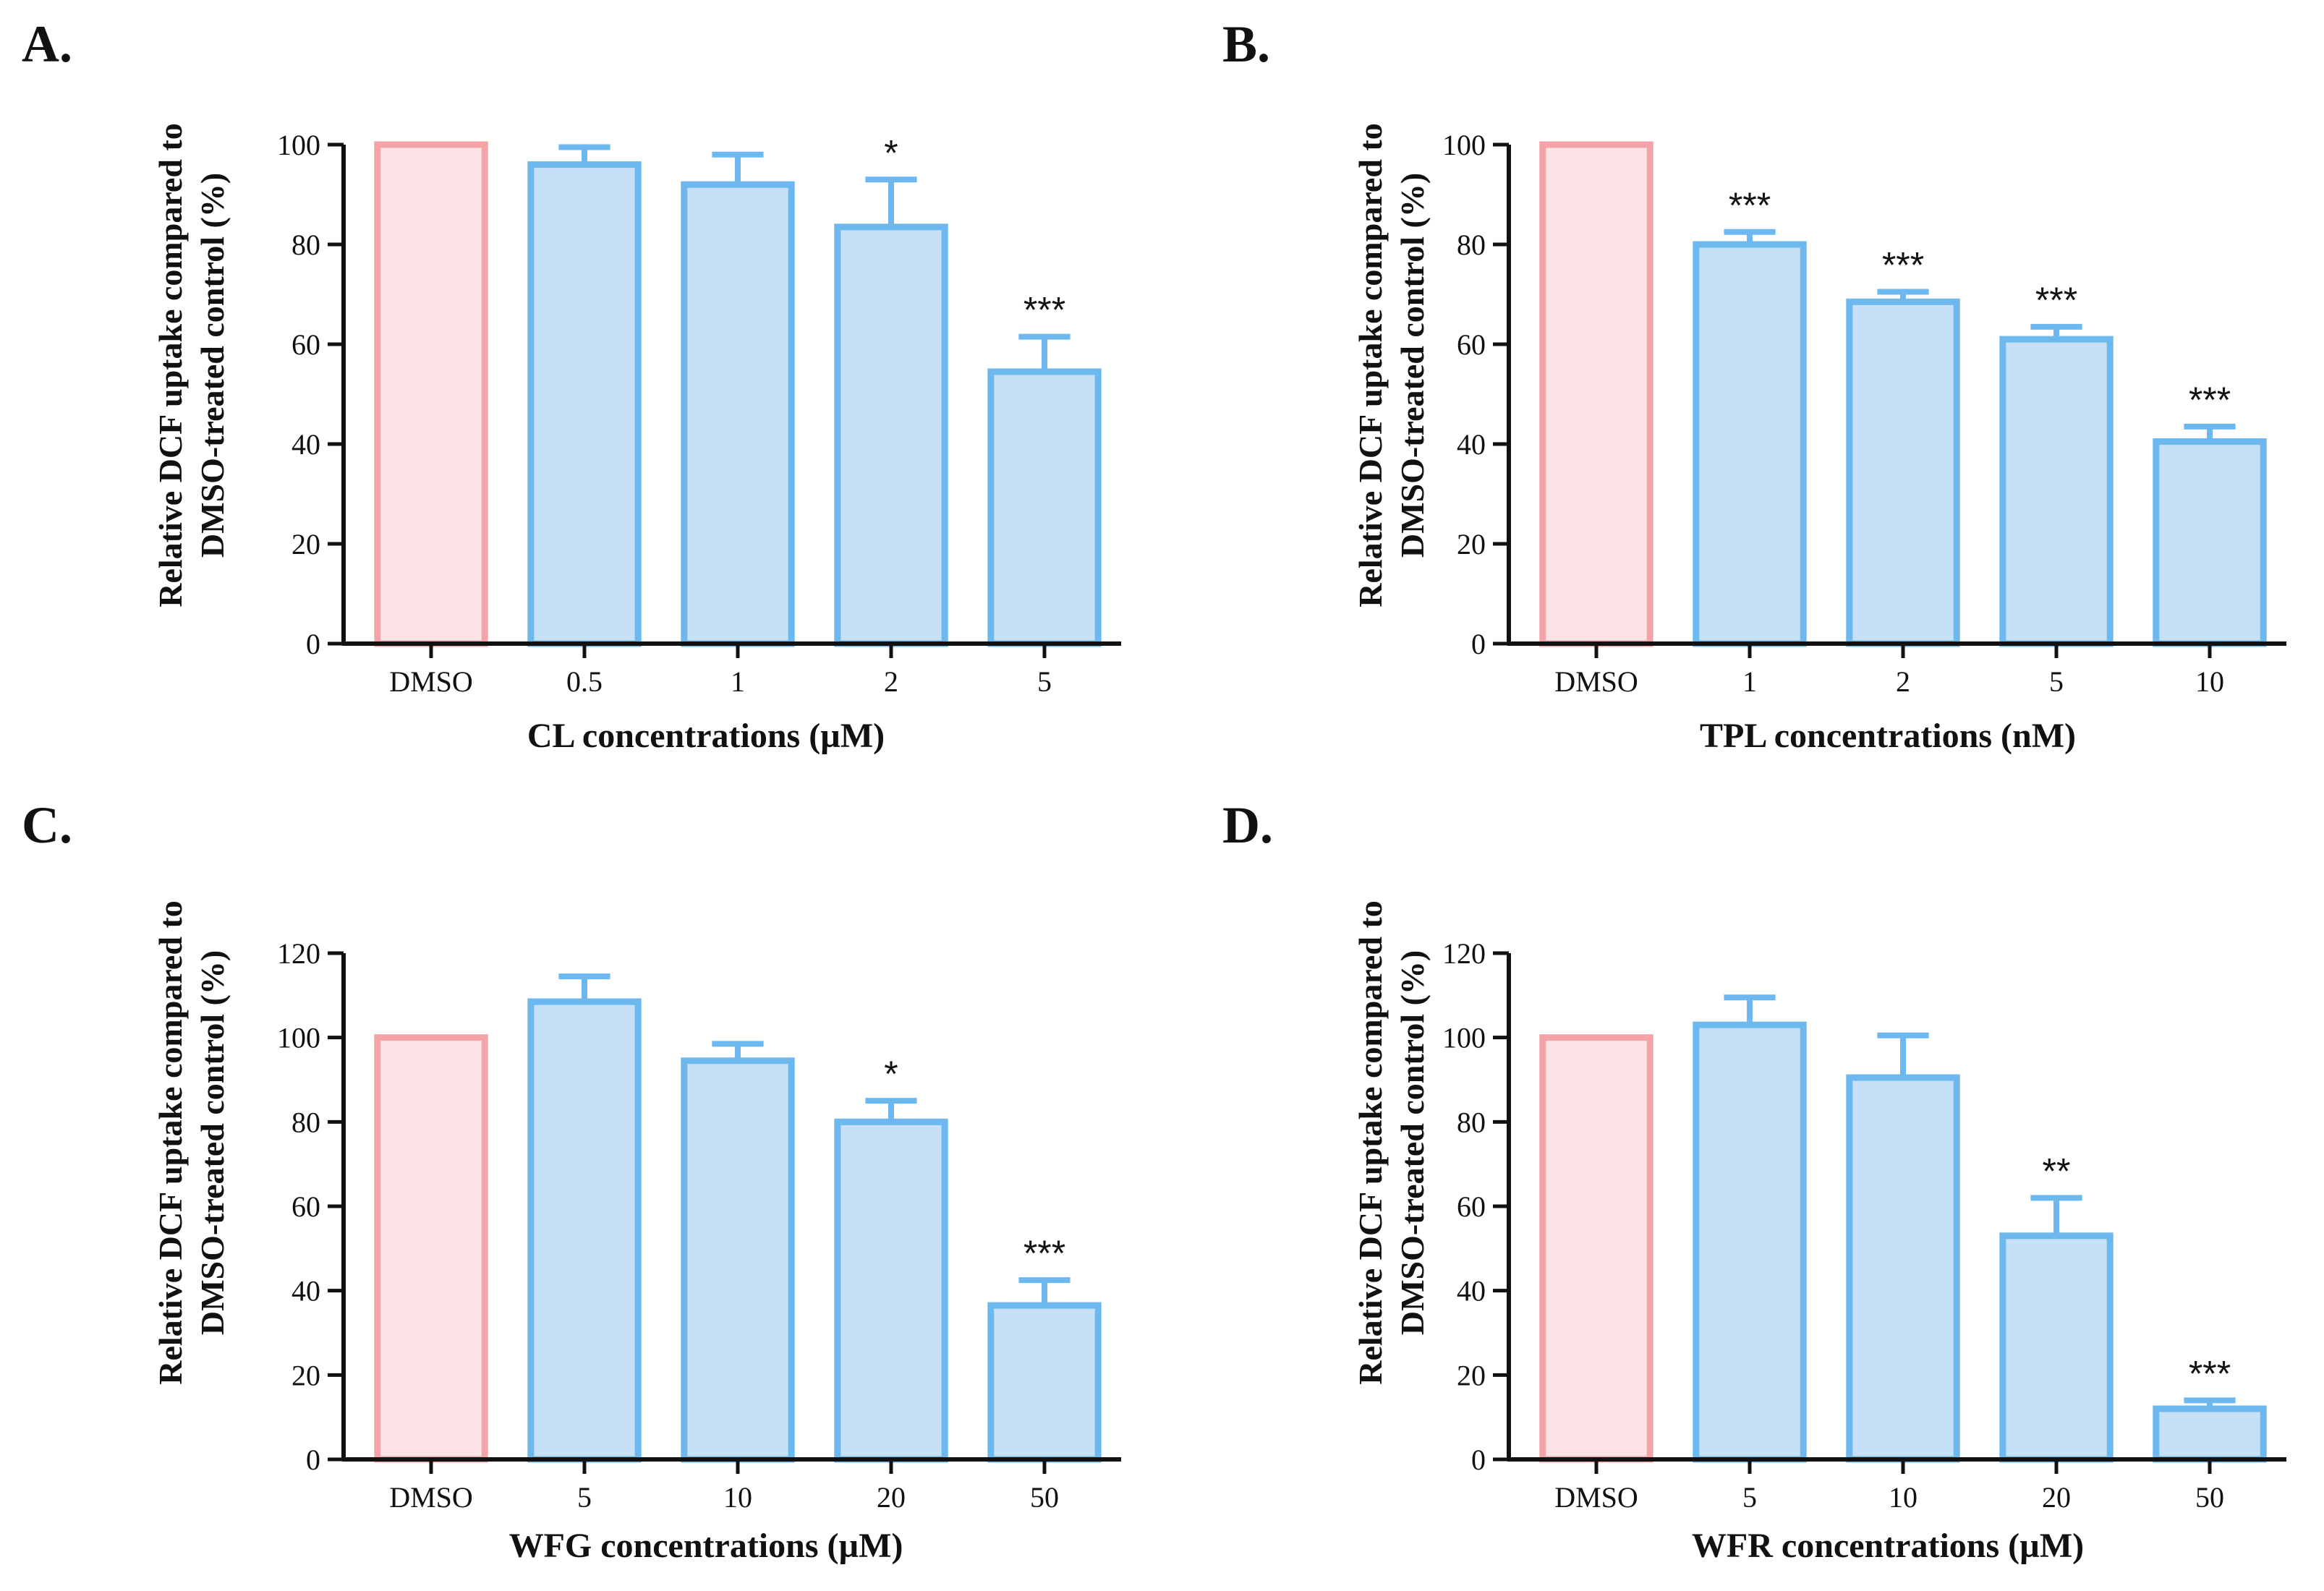  Describe the element at coordinates (705, 1546) in the screenshot. I see `x-axis-label: WFG concentrations (µM)` at that location.